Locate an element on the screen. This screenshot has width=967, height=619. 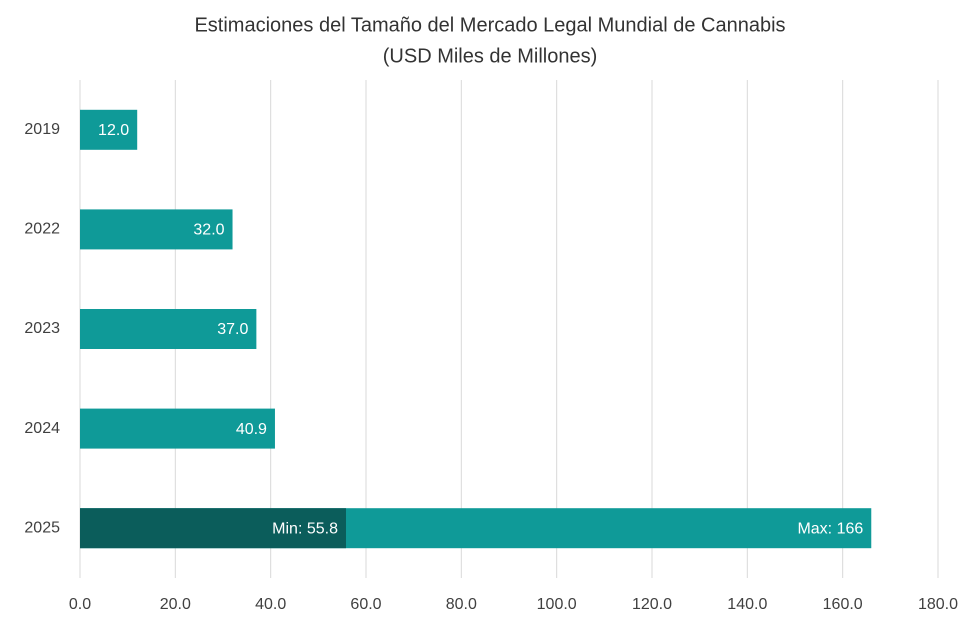
y-tick-label: 2025 is located at coordinates (42, 527).